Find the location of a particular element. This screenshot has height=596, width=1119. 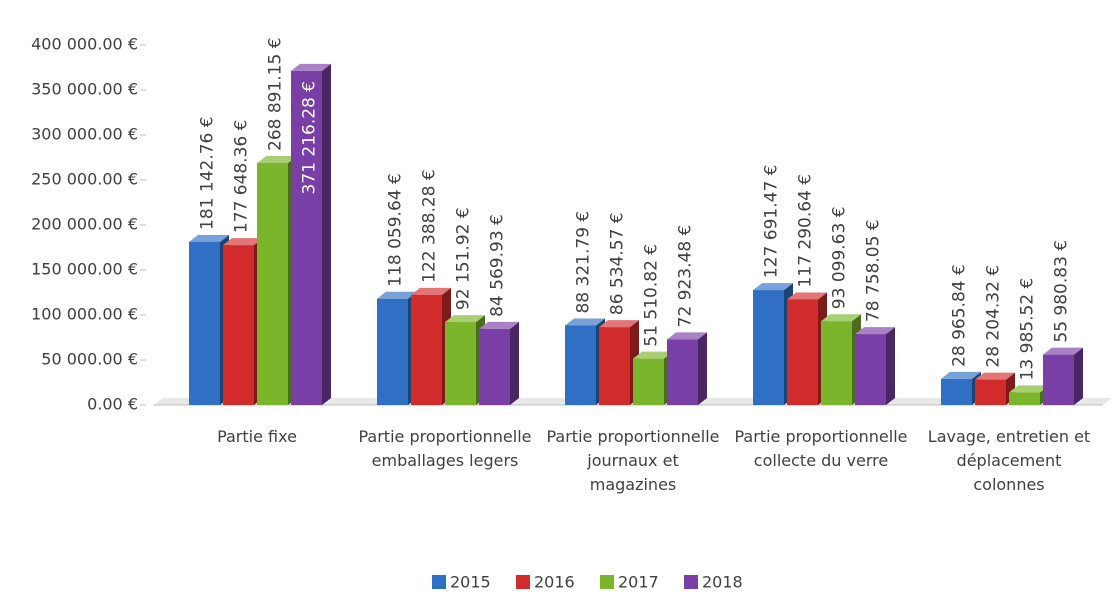

data-label: 371 216.28 € is located at coordinates (310, 138).